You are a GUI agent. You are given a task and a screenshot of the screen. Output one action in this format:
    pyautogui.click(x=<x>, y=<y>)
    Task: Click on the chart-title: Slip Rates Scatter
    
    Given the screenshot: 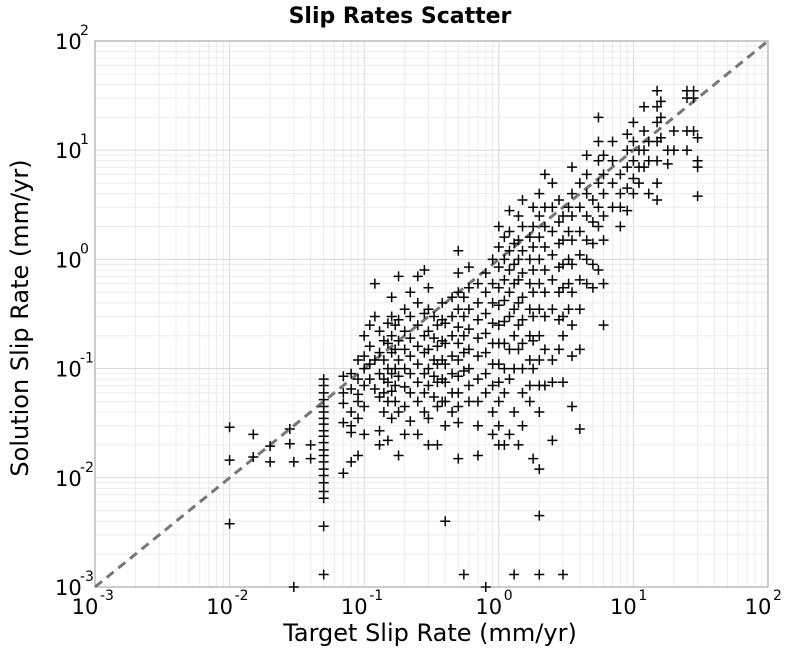 What is the action you would take?
    pyautogui.click(x=400, y=16)
    